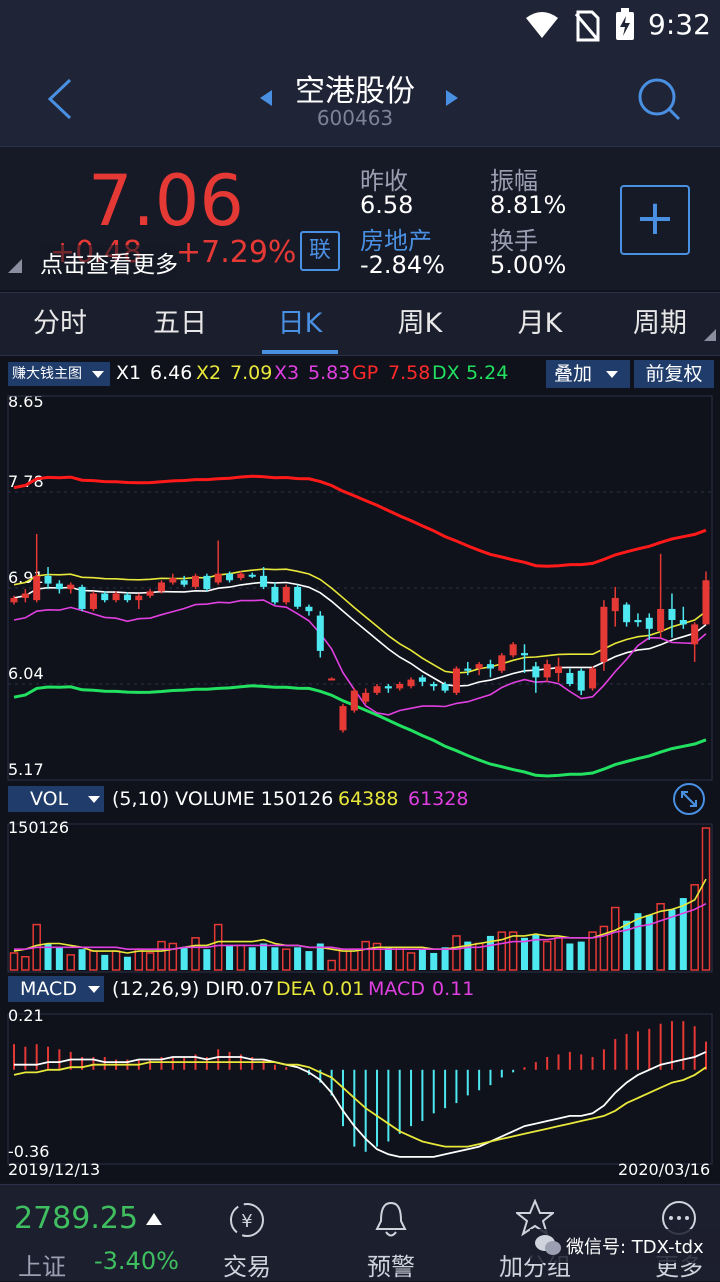 This screenshot has height=1282, width=720. Describe the element at coordinates (674, 374) in the screenshot. I see `price-adjust-button: 前复权` at that location.